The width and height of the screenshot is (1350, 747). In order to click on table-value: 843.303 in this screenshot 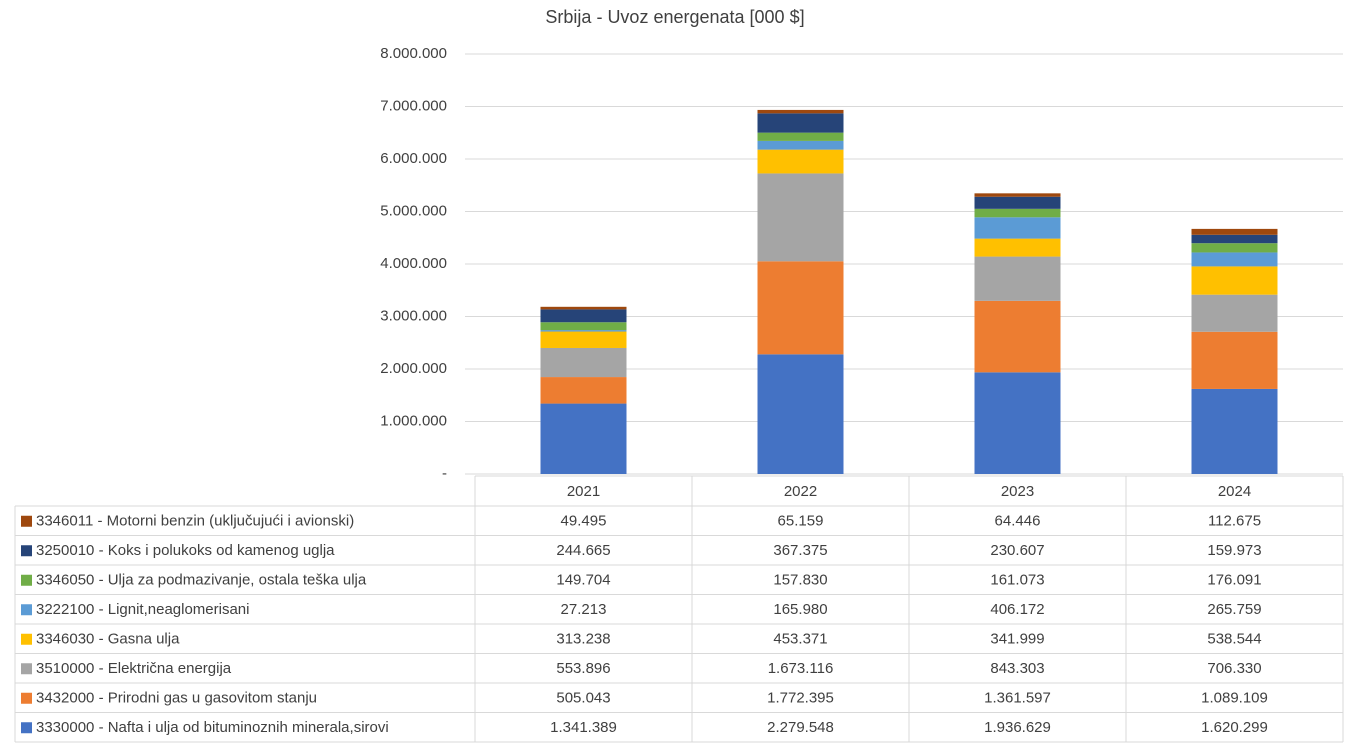, I will do `click(1017, 668)`.